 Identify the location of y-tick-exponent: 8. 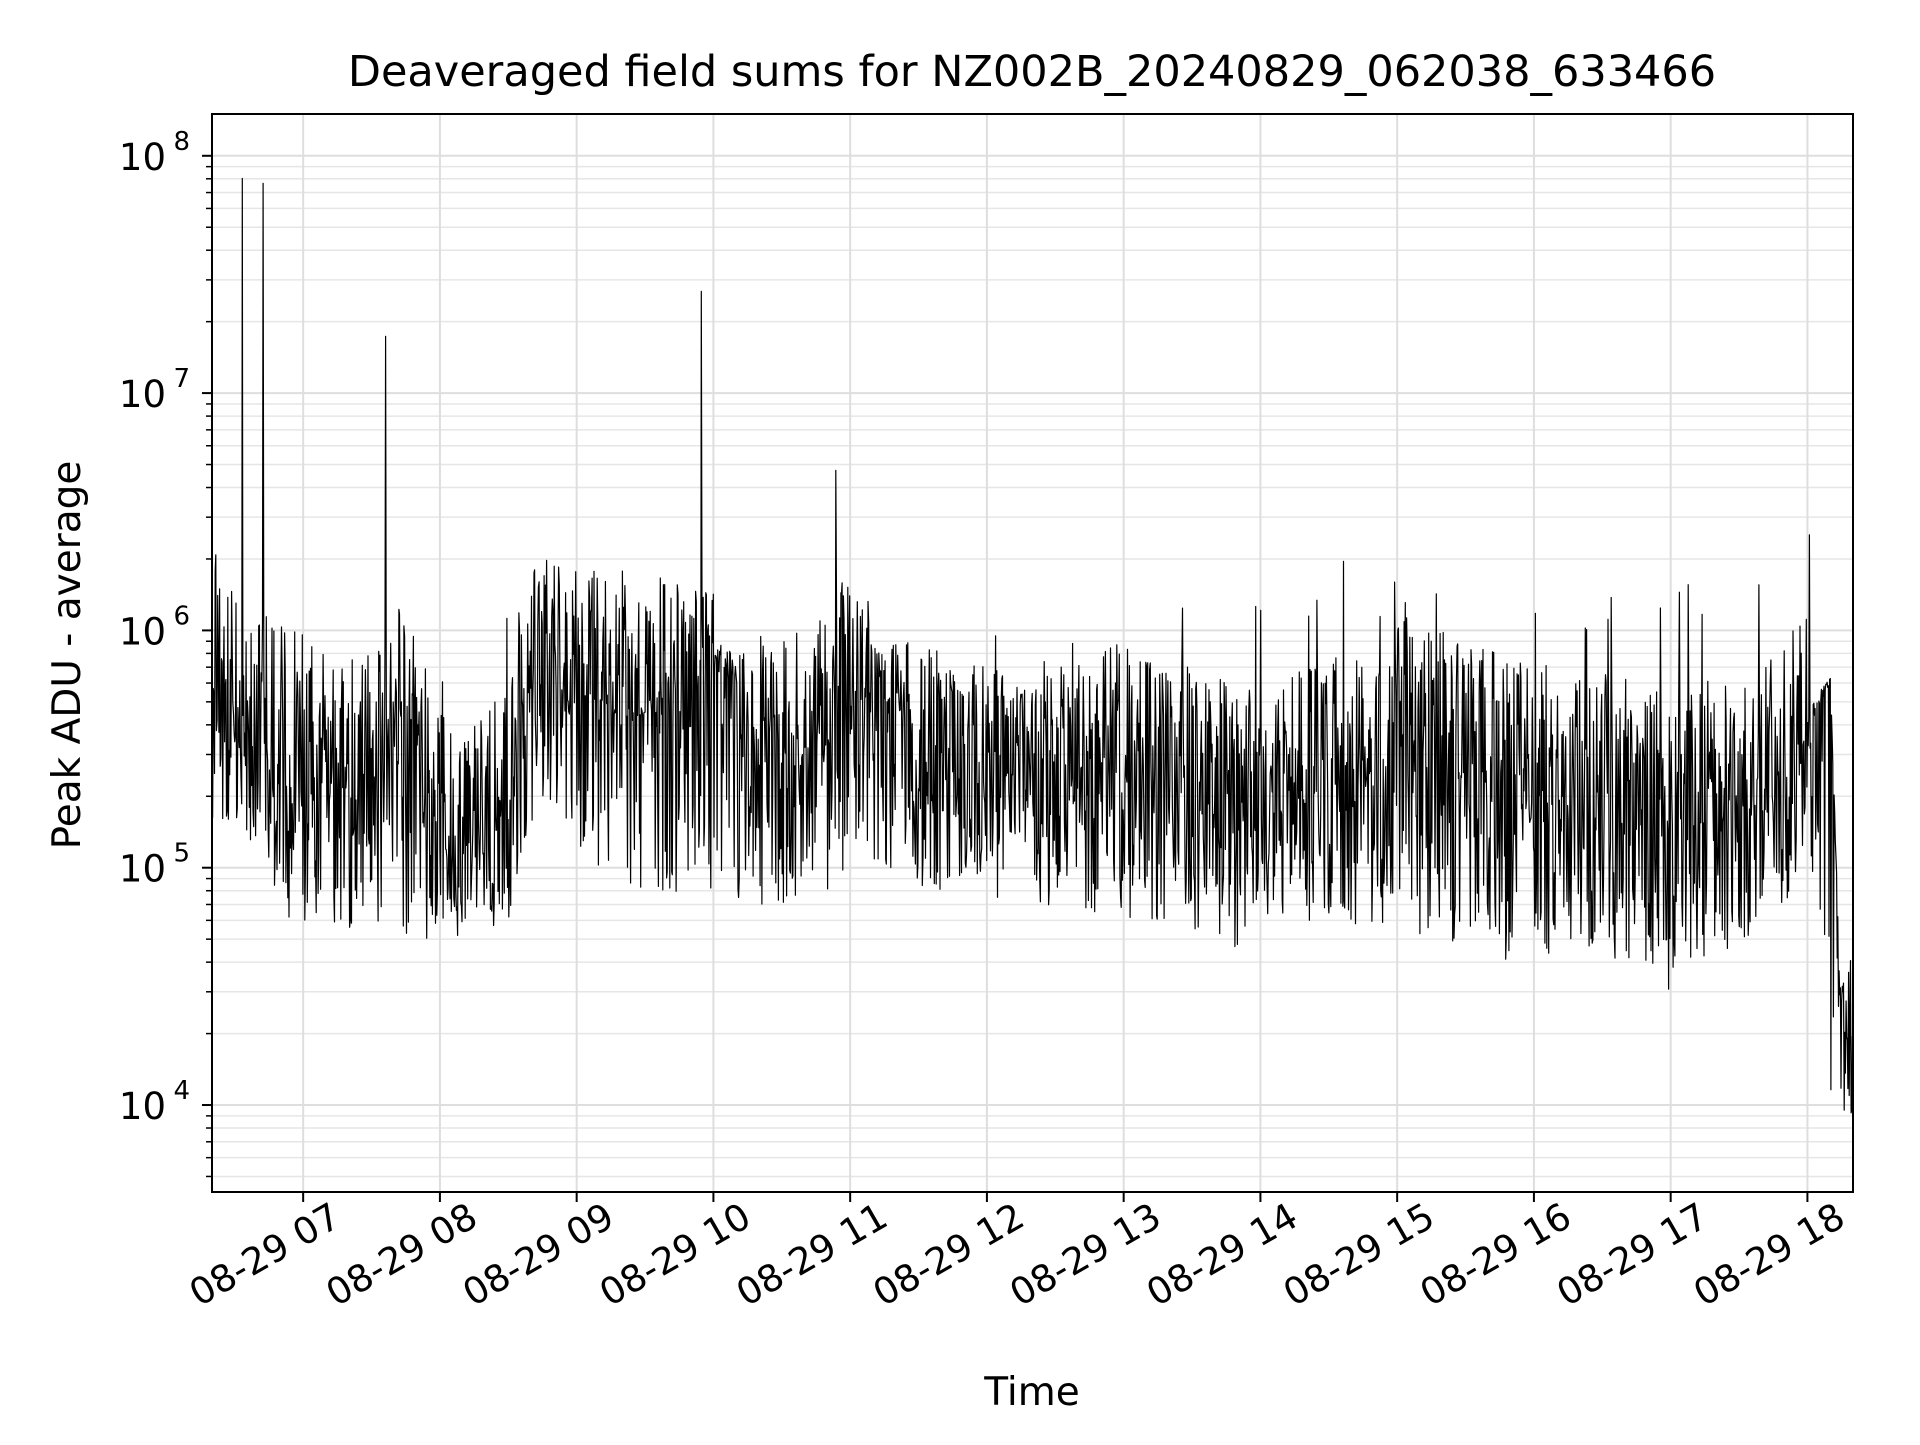
(181, 142).